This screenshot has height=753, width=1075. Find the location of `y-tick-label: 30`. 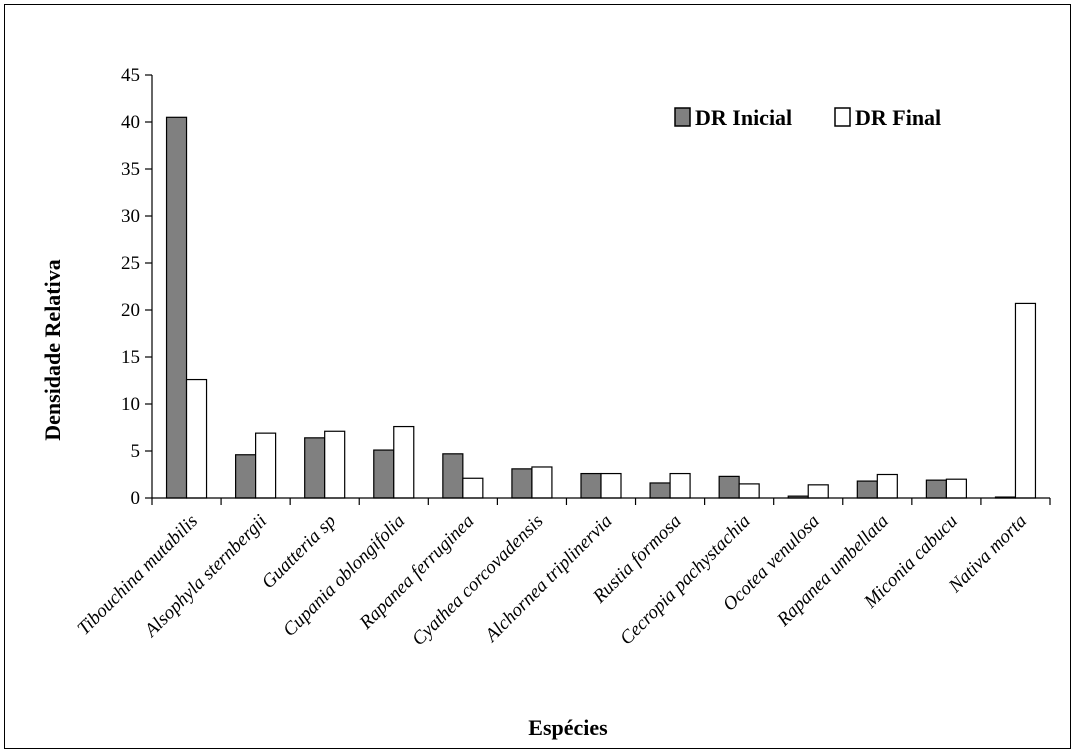

y-tick-label: 30 is located at coordinates (130, 216).